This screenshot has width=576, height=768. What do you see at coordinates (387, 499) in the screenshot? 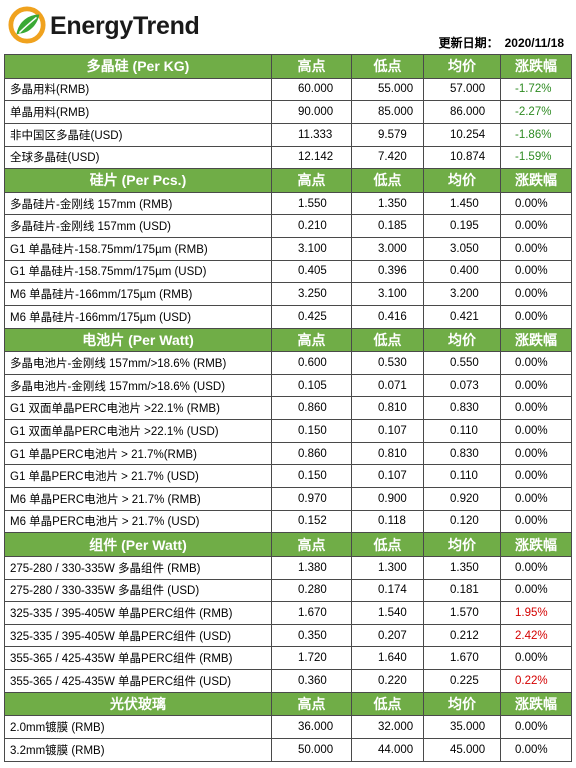
I see `low-price-cell: 0.900` at bounding box center [387, 499].